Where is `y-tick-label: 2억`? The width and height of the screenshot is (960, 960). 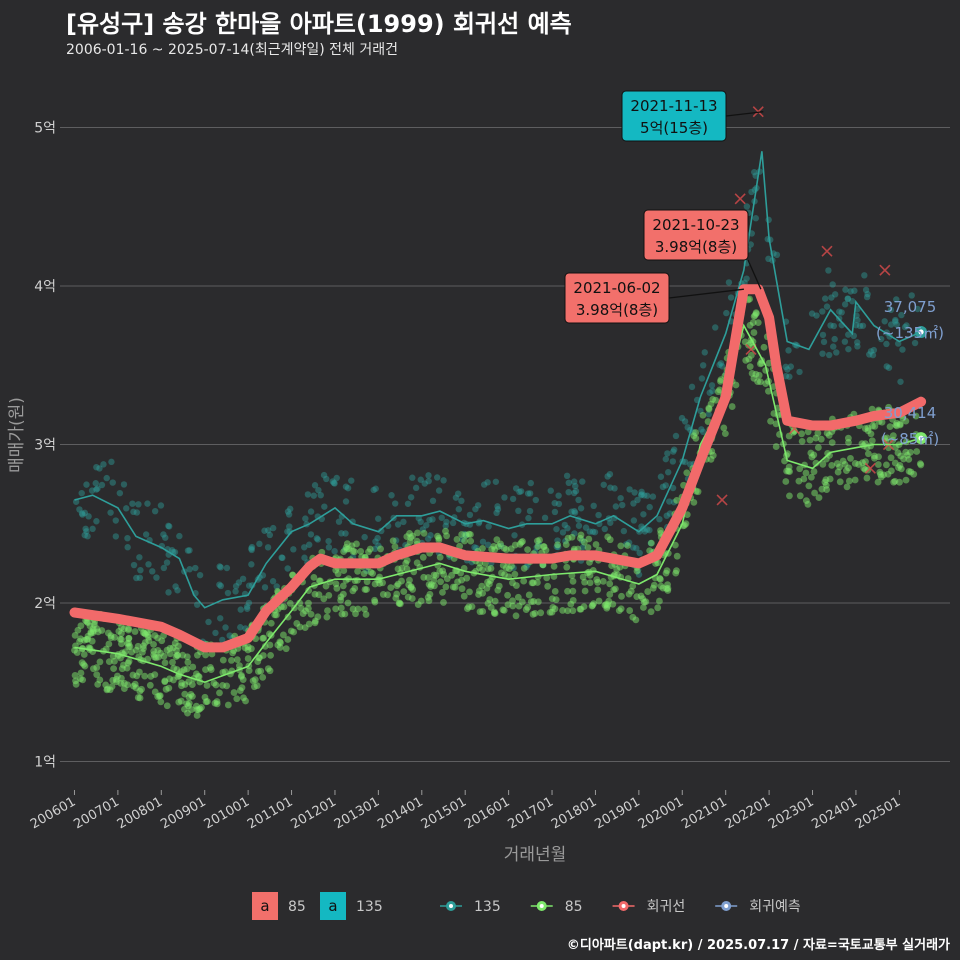
y-tick-label: 2억 is located at coordinates (45, 604).